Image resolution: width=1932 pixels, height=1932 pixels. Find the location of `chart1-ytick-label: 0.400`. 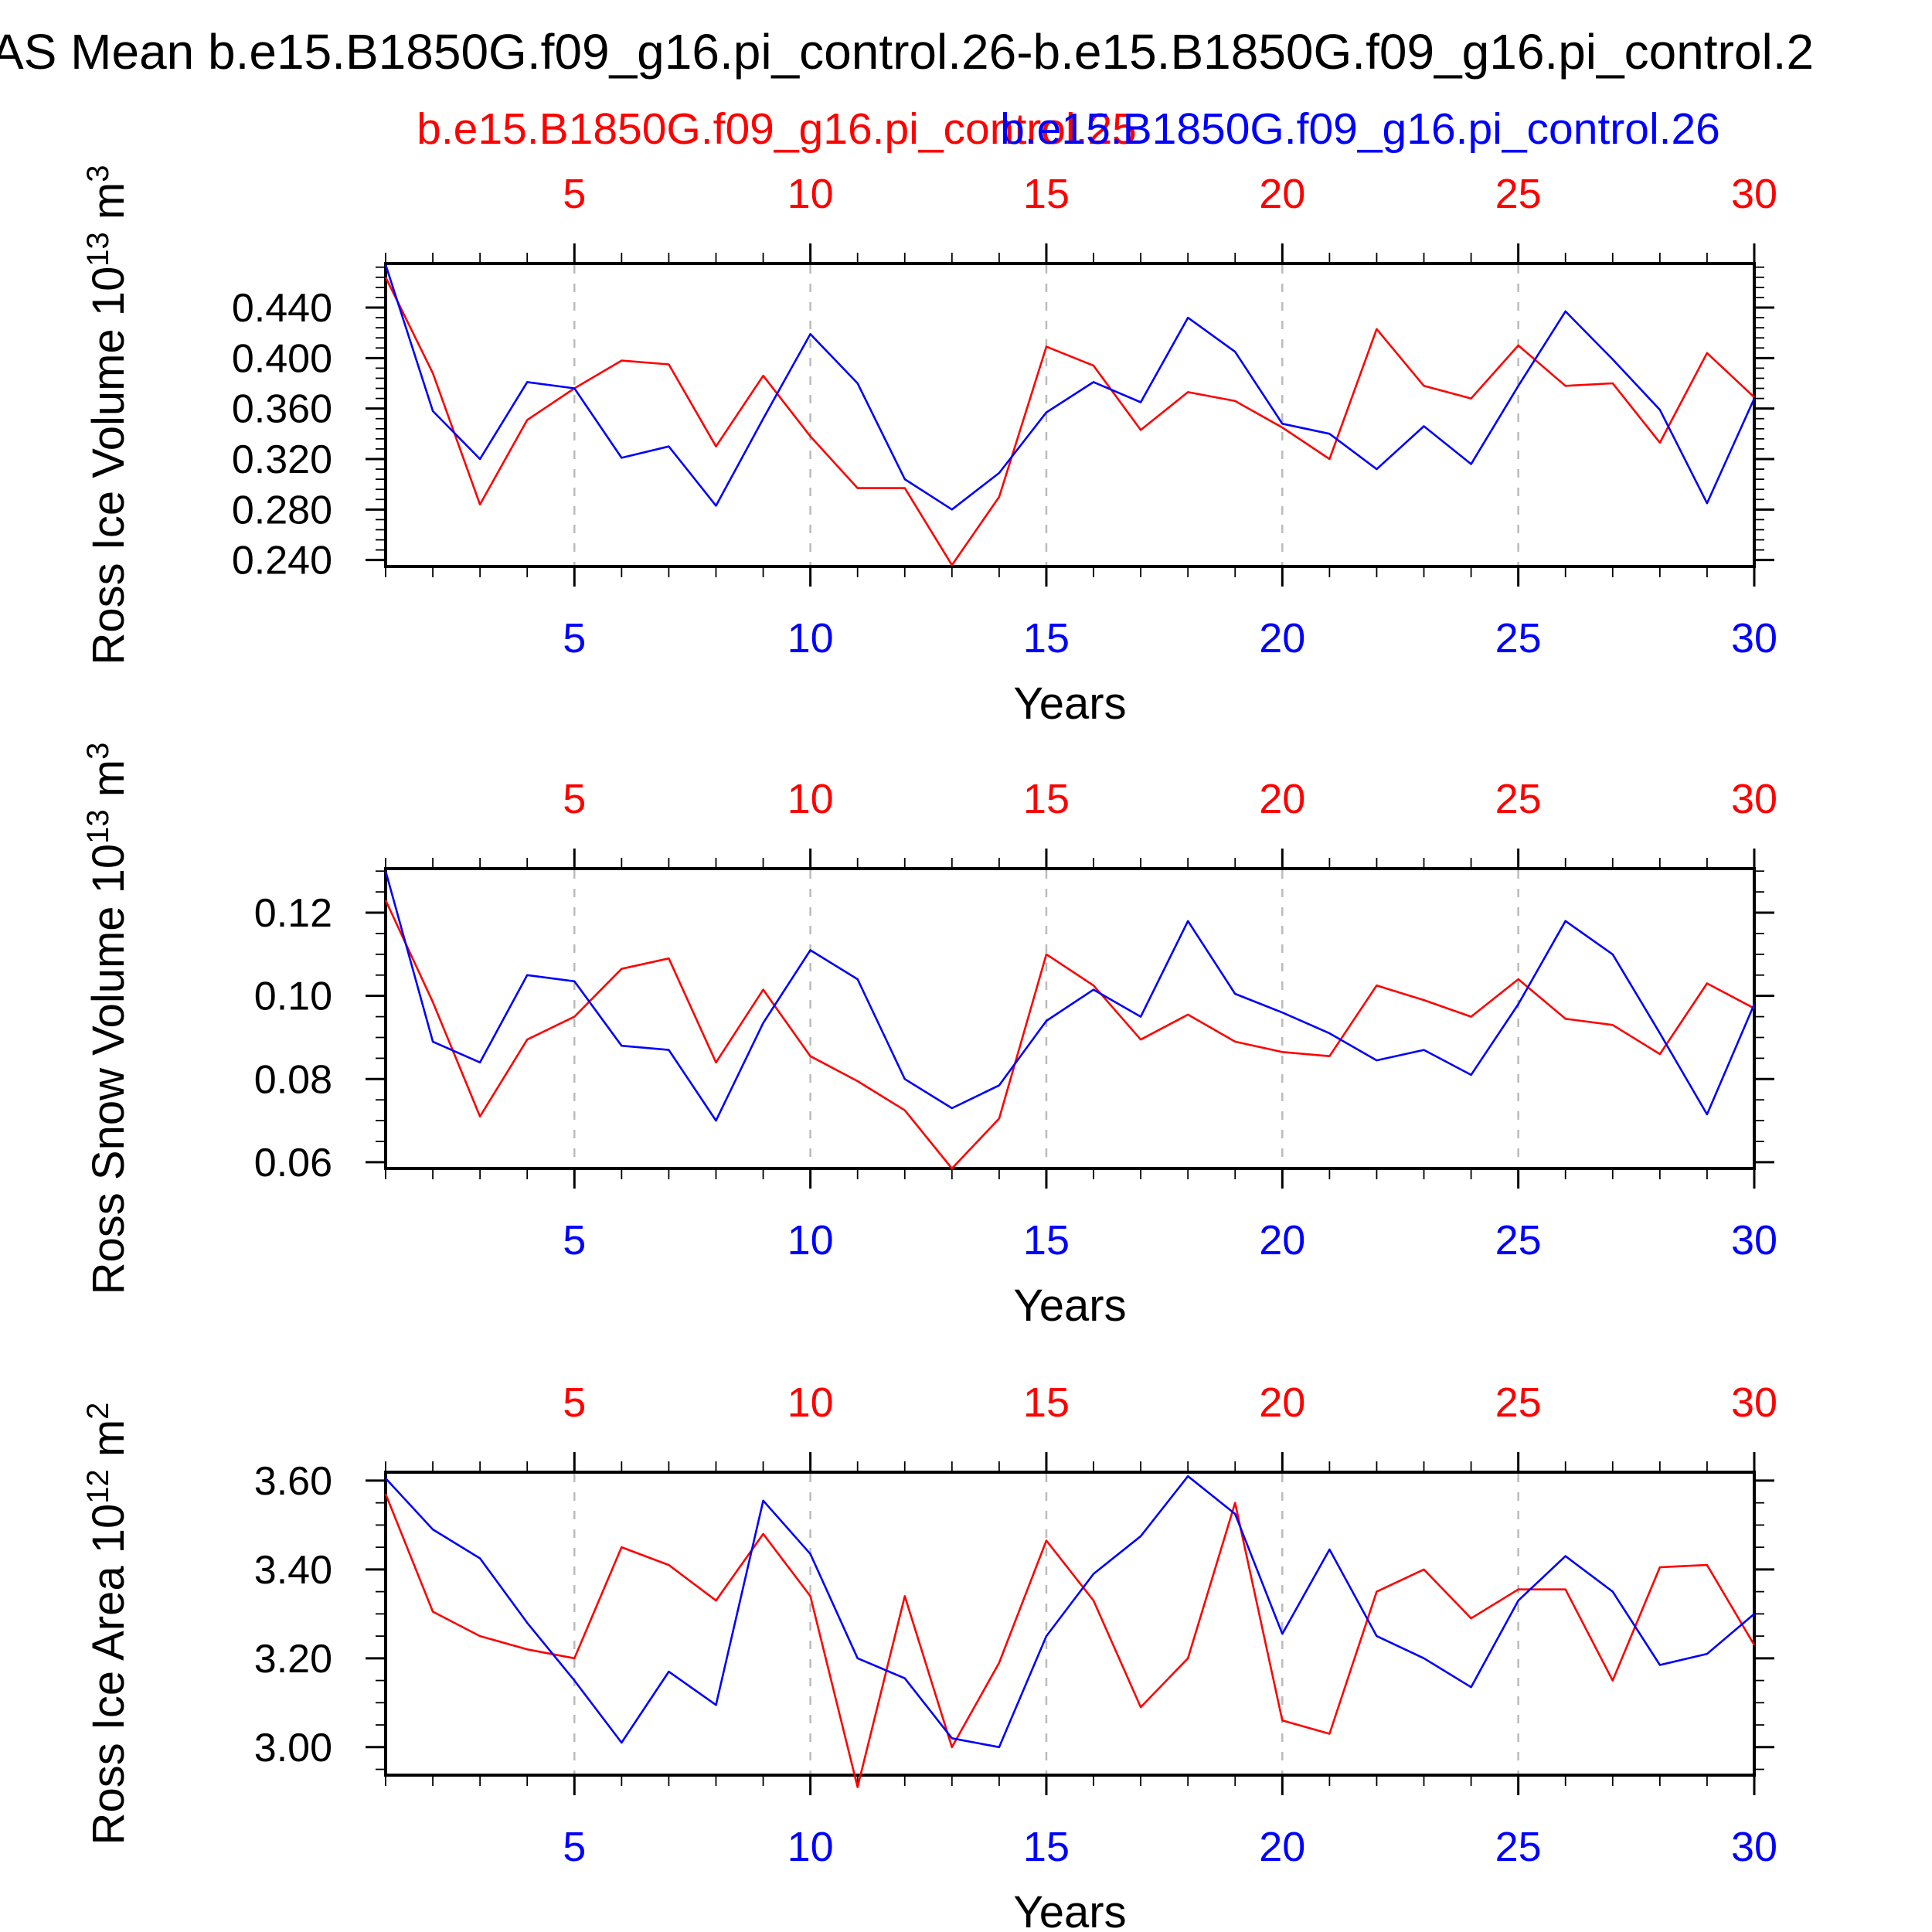

chart1-ytick-label: 0.400 is located at coordinates (282, 358).